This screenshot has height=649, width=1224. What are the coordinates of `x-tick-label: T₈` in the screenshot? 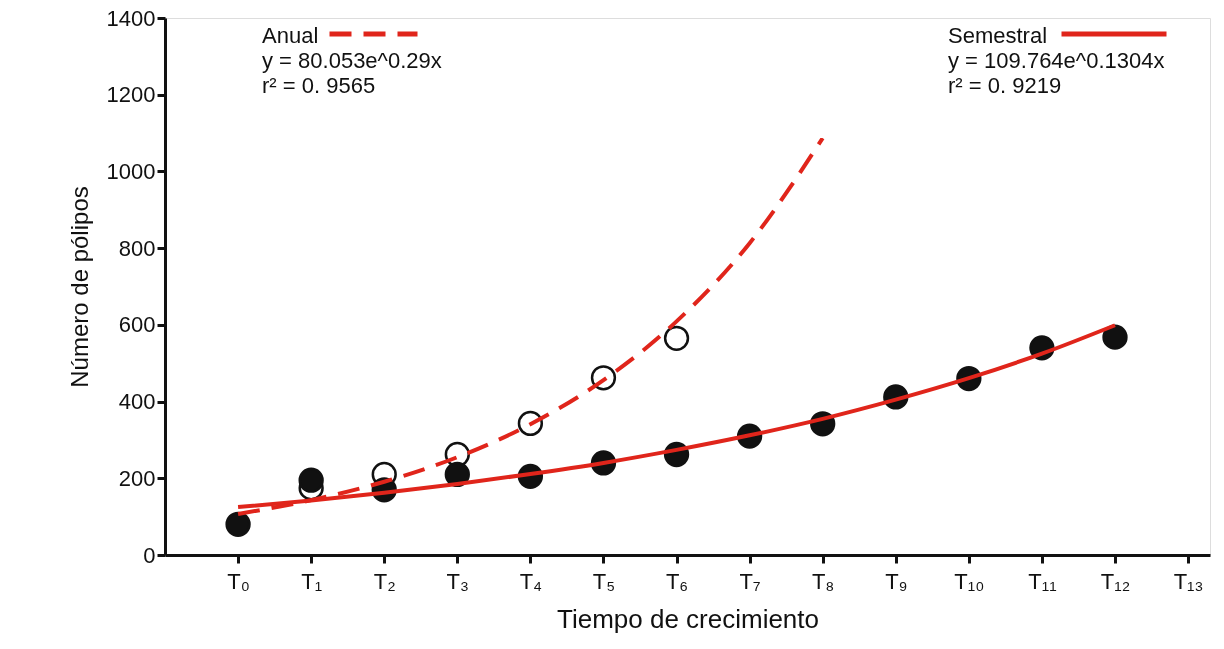 It's located at (823, 581).